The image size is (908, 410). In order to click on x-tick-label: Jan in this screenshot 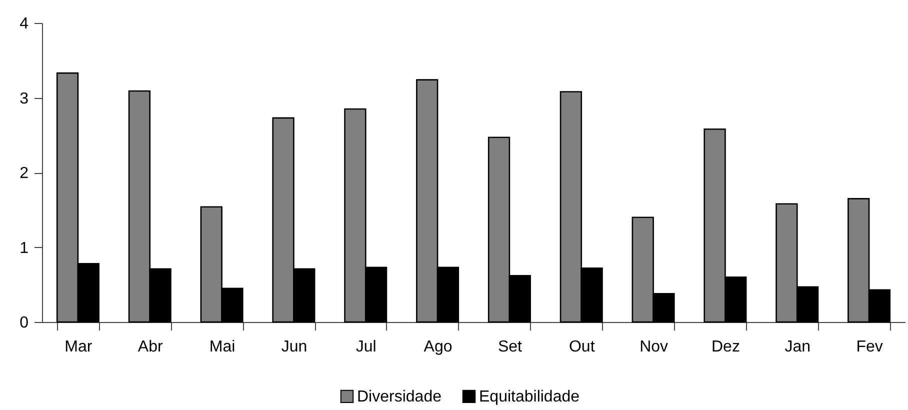, I will do `click(797, 347)`.